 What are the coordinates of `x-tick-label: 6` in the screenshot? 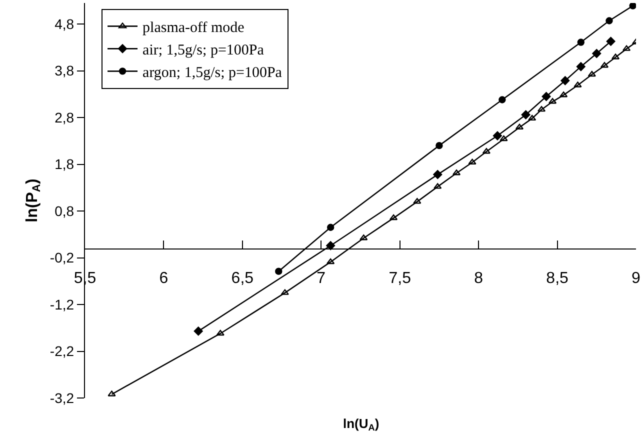 It's located at (163, 278).